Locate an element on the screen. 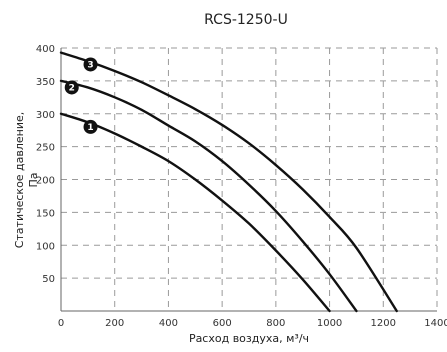 The height and width of the screenshot is (352, 447). x-tick-label: 1200 is located at coordinates (383, 323).